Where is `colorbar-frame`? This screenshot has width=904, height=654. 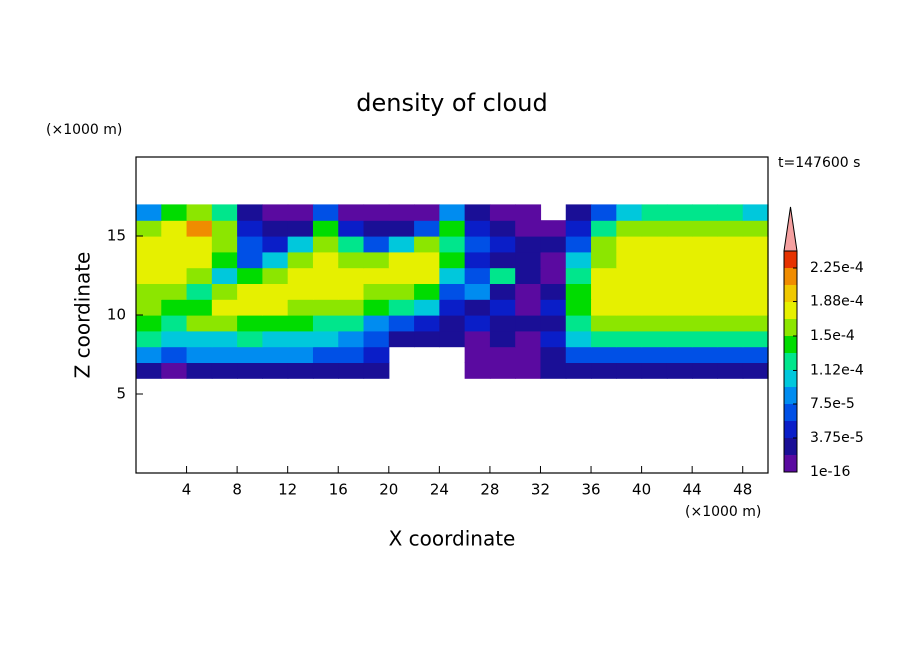 colorbar-frame is located at coordinates (790, 361).